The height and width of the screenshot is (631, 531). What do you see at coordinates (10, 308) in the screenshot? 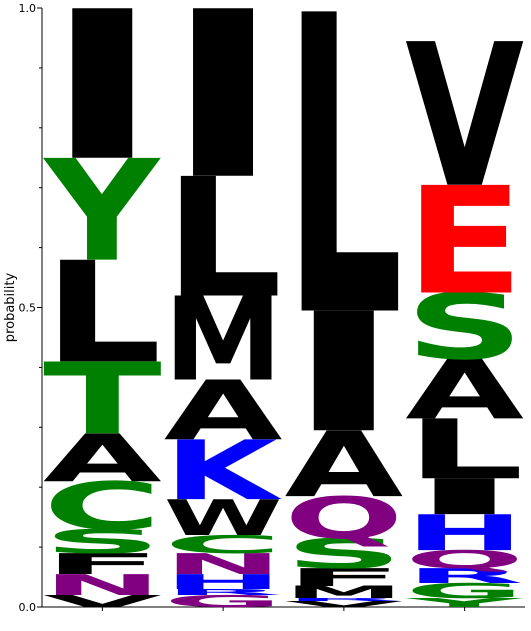
I see `y-axis-label: probability` at bounding box center [10, 308].